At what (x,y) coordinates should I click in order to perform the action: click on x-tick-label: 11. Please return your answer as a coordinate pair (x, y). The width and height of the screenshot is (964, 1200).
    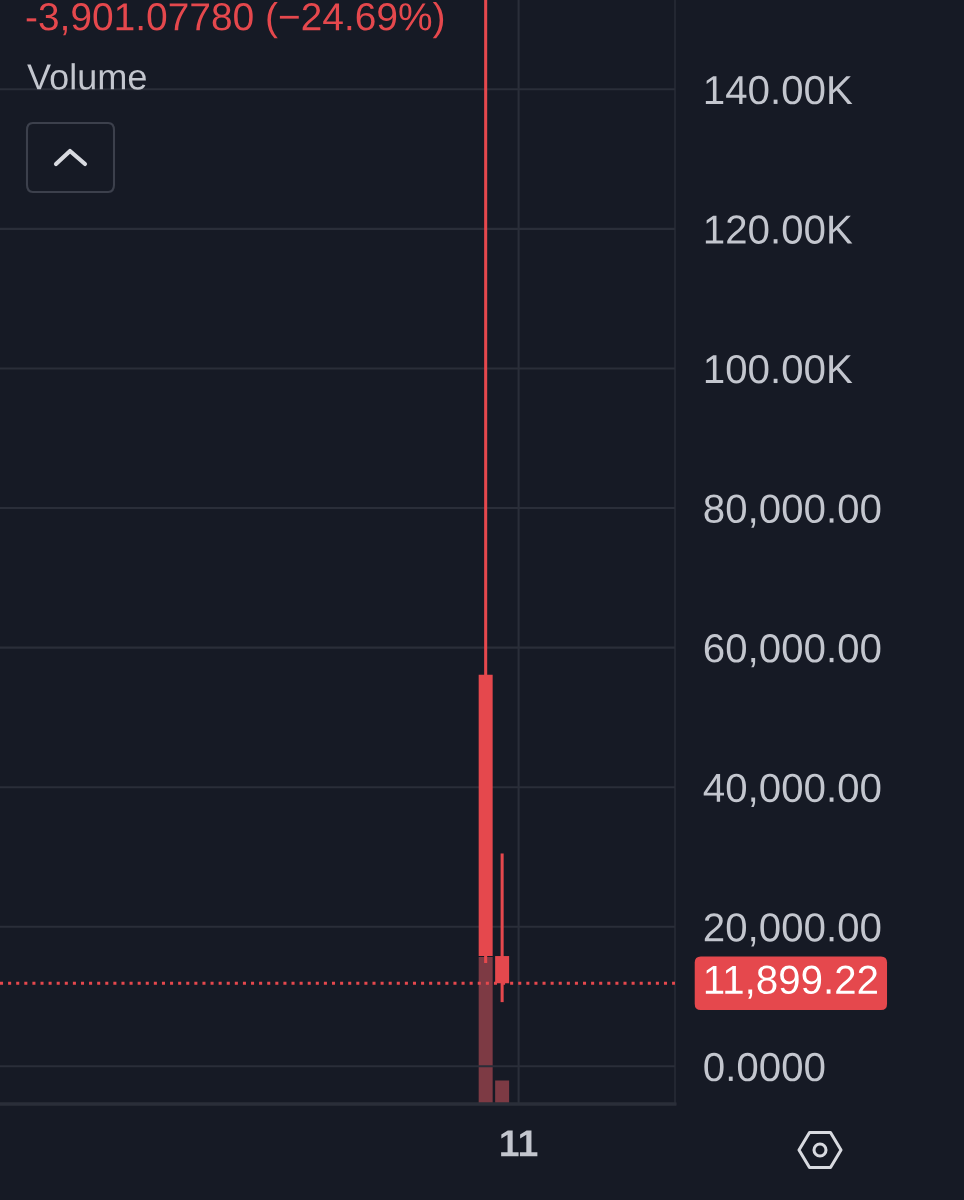
    Looking at the image, I should click on (519, 1143).